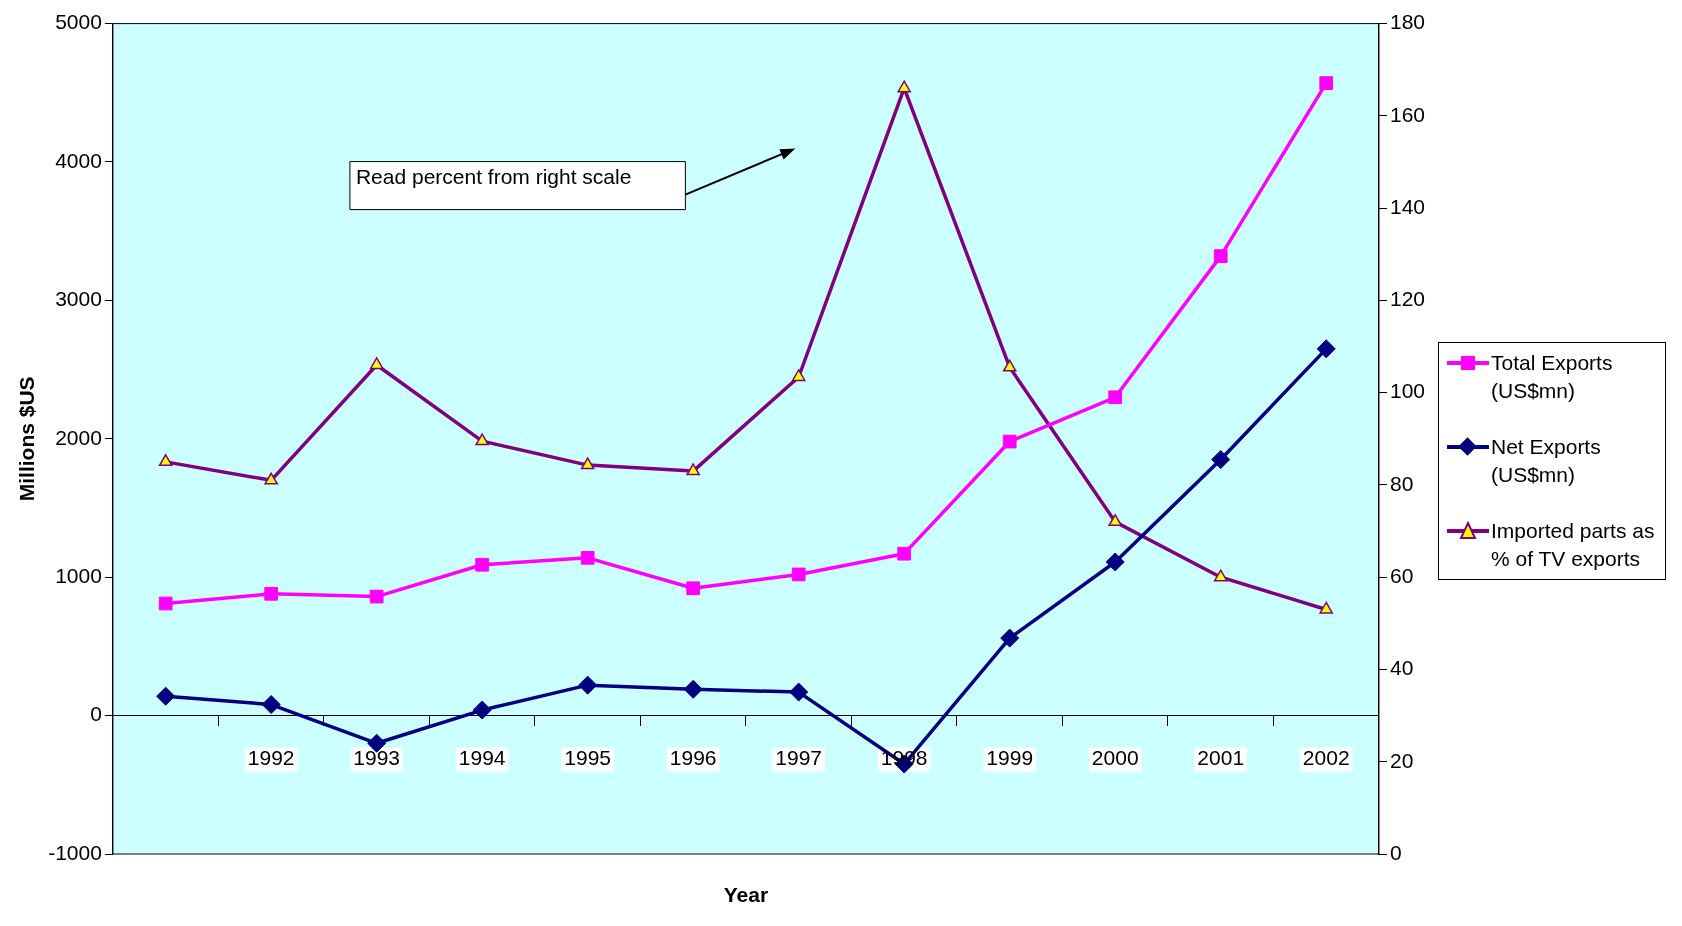  What do you see at coordinates (799, 758) in the screenshot?
I see `x-tick-label: 1997` at bounding box center [799, 758].